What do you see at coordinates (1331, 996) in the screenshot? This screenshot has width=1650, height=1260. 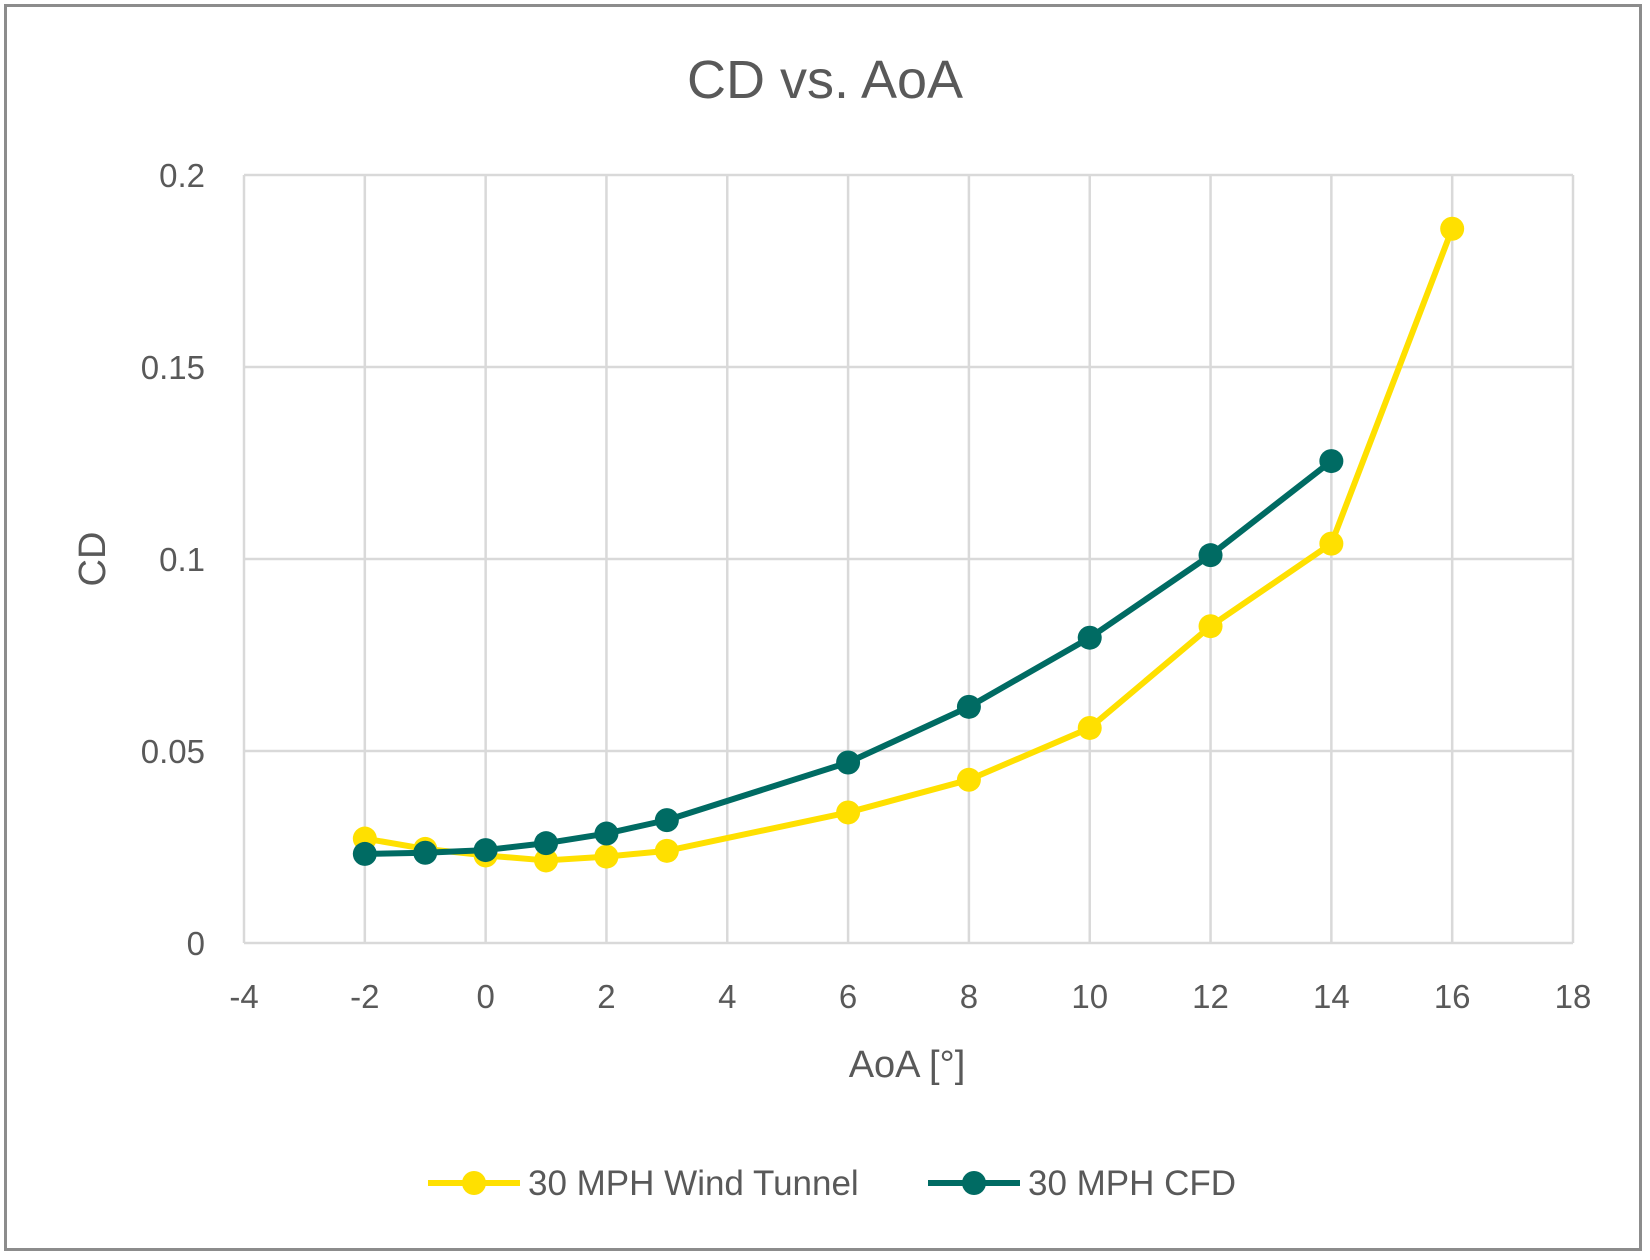 I see `x-tick-label: 14` at bounding box center [1331, 996].